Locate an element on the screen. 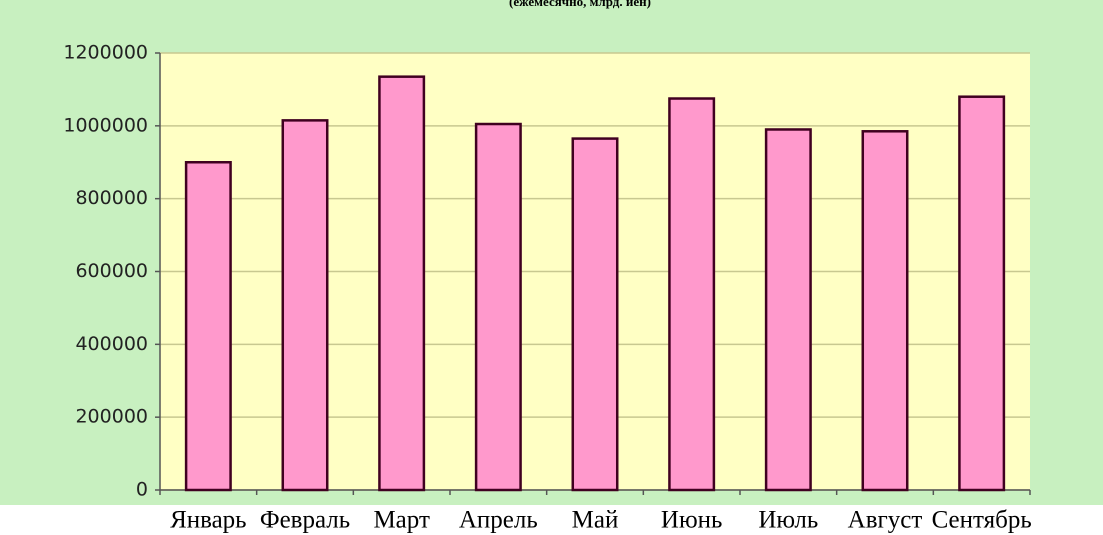 The width and height of the screenshot is (1103, 535). x-tick-label: Февраль is located at coordinates (305, 520).